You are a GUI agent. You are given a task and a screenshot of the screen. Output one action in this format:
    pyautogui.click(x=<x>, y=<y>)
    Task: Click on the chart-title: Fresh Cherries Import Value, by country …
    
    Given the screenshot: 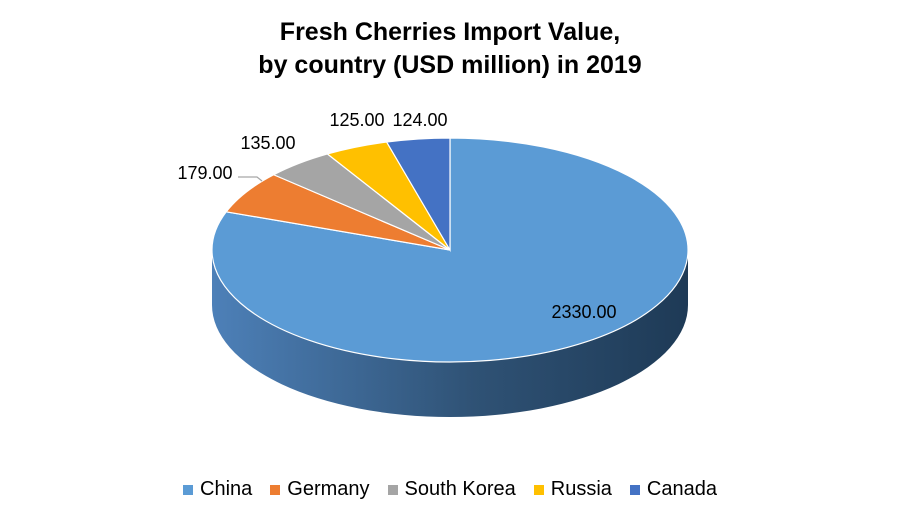 What is the action you would take?
    pyautogui.click(x=450, y=49)
    